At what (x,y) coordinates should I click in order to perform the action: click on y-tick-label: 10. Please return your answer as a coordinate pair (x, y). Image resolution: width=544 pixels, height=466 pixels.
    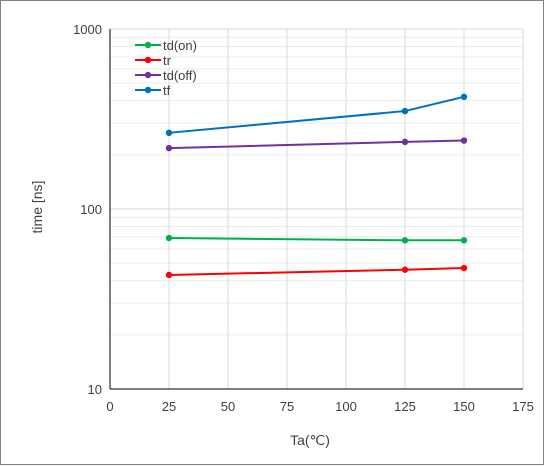
    Looking at the image, I should click on (95, 389).